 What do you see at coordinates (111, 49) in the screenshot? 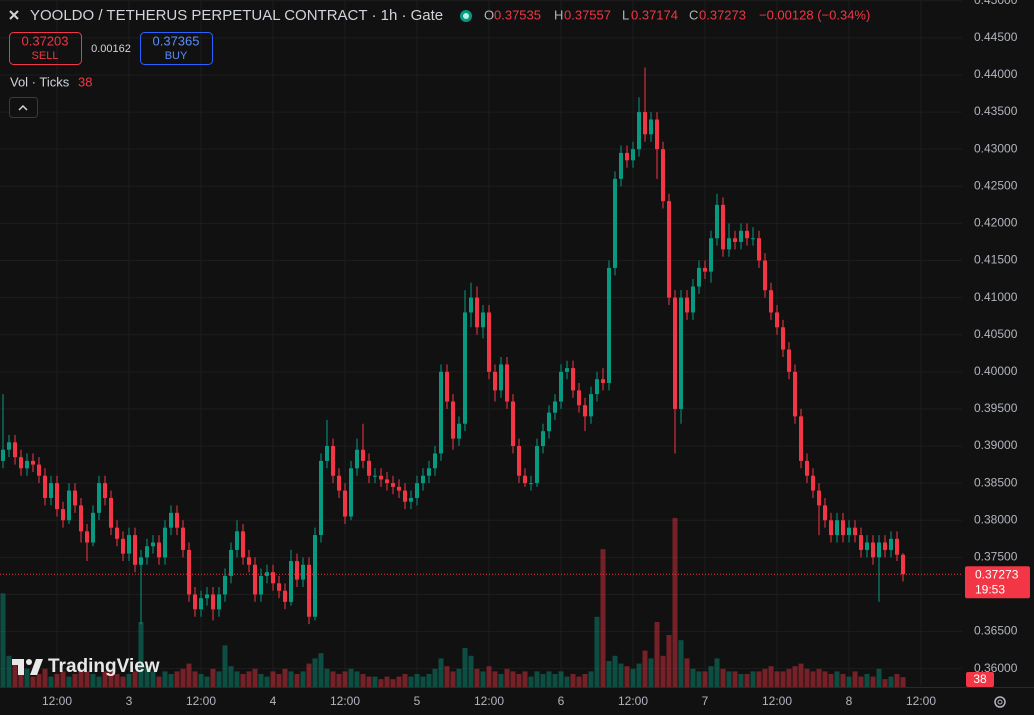
I see `spread: 0.00162` at bounding box center [111, 49].